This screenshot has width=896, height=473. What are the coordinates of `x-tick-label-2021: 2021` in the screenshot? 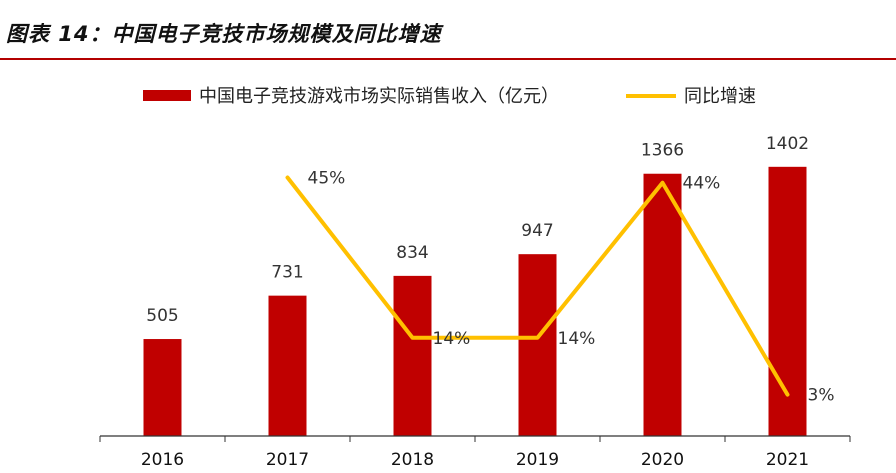 It's located at (787, 460).